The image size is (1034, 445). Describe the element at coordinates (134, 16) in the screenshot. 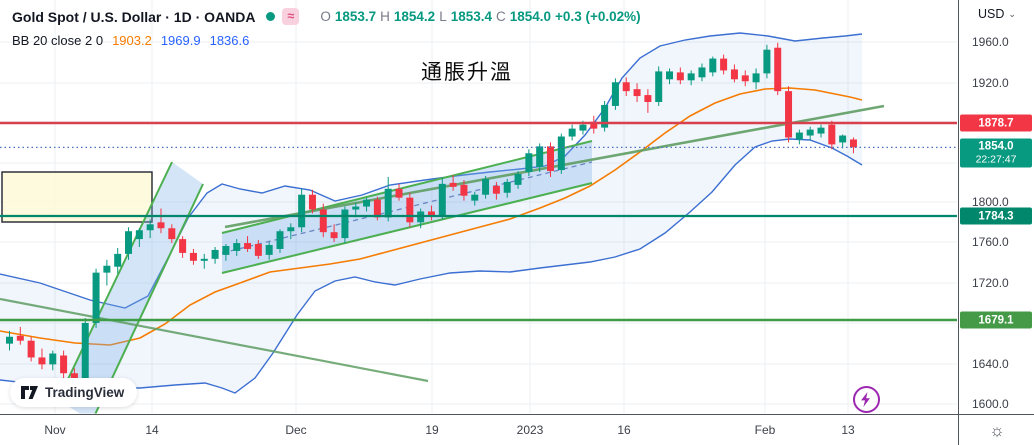

I see `symbol-title: Gold Spot / U.S. Dollar · 1D · OANDA` at that location.